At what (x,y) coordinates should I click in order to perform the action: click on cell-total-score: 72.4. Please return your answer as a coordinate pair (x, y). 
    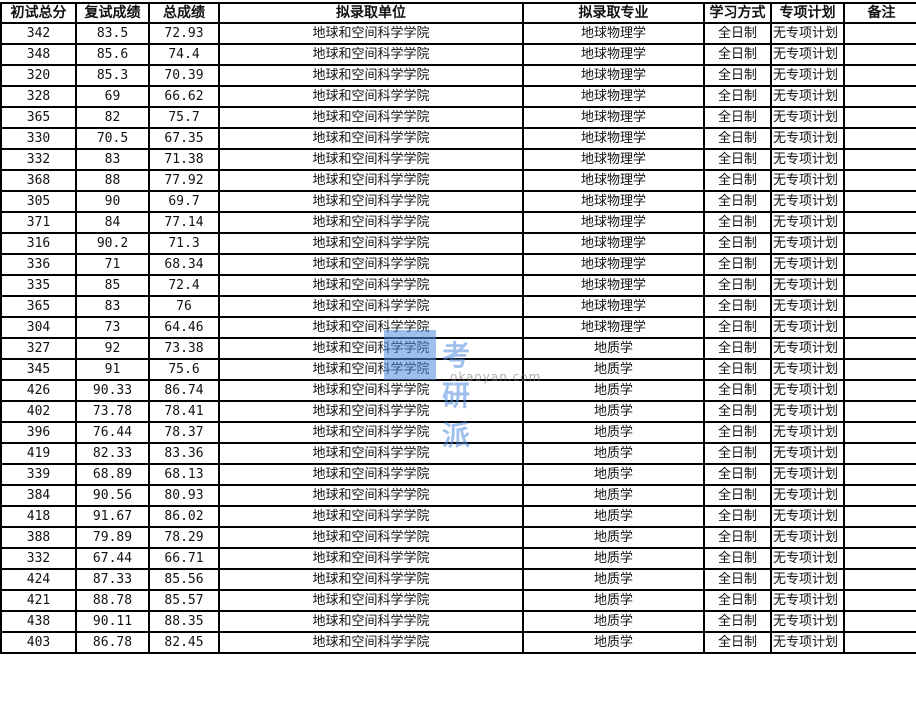
    Looking at the image, I should click on (184, 285).